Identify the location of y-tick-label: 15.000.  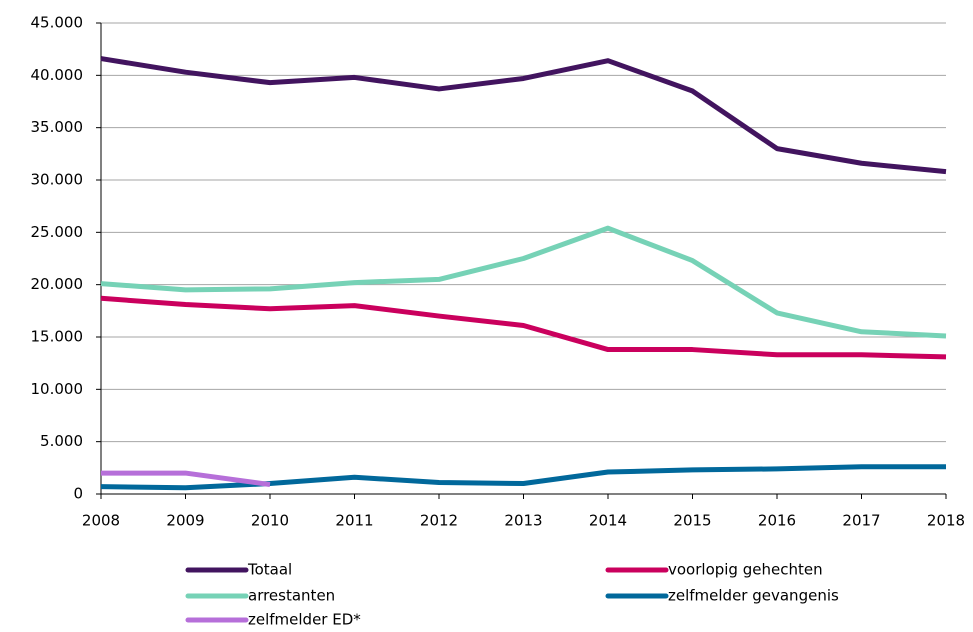
(57, 337).